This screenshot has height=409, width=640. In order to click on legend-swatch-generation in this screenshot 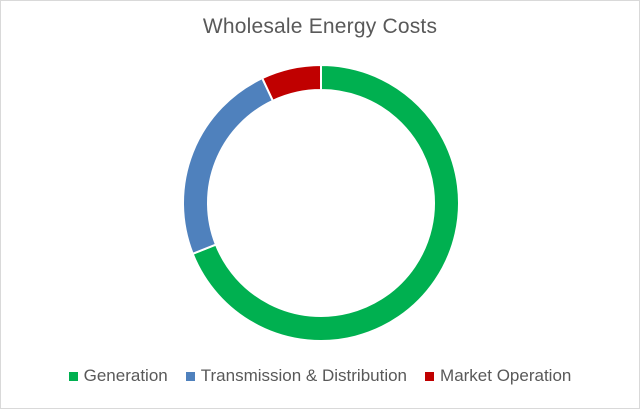, I will do `click(73, 376)`.